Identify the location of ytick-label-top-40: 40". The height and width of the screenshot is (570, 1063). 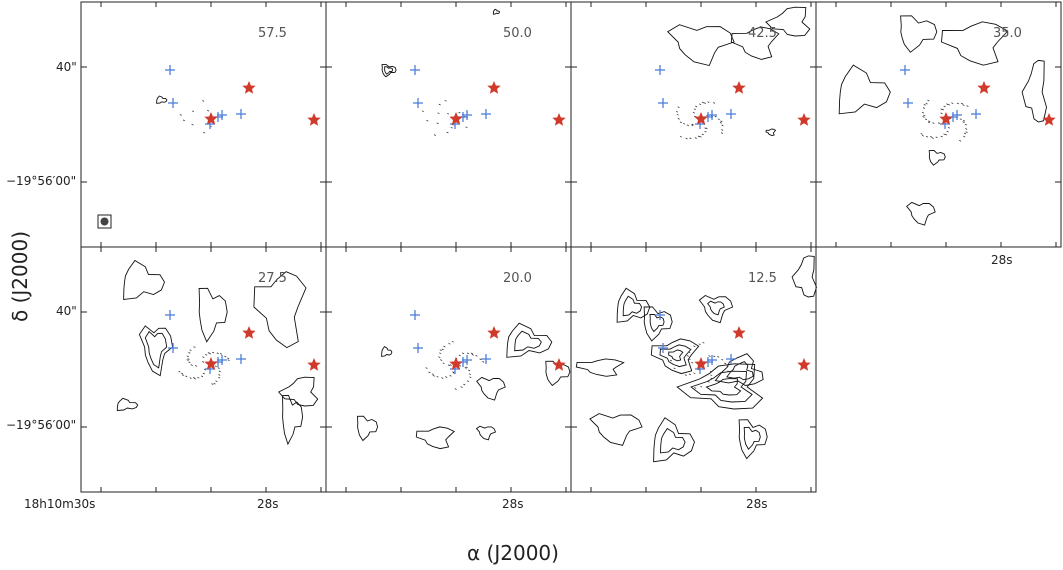
(66, 67).